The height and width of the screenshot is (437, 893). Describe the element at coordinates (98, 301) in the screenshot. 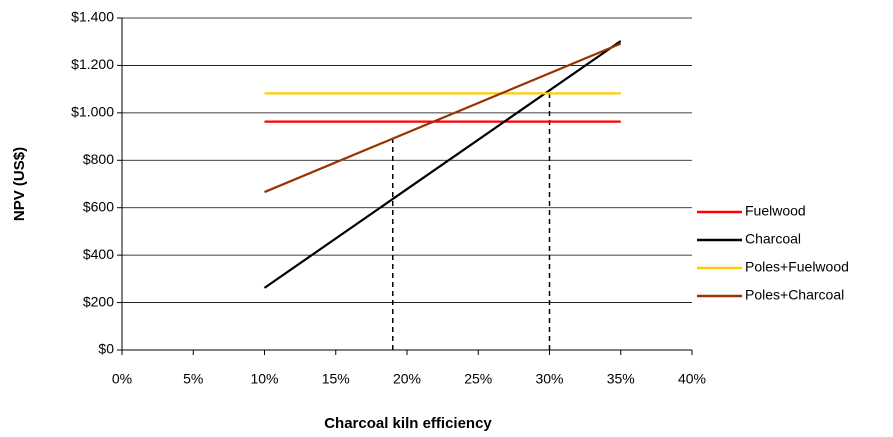

I see `y-tick-label: $200` at that location.